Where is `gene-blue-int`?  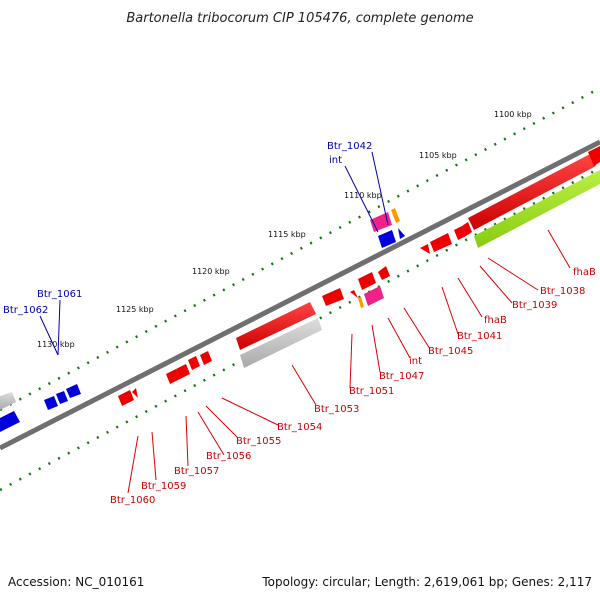
gene-blue-int is located at coordinates (401, 233).